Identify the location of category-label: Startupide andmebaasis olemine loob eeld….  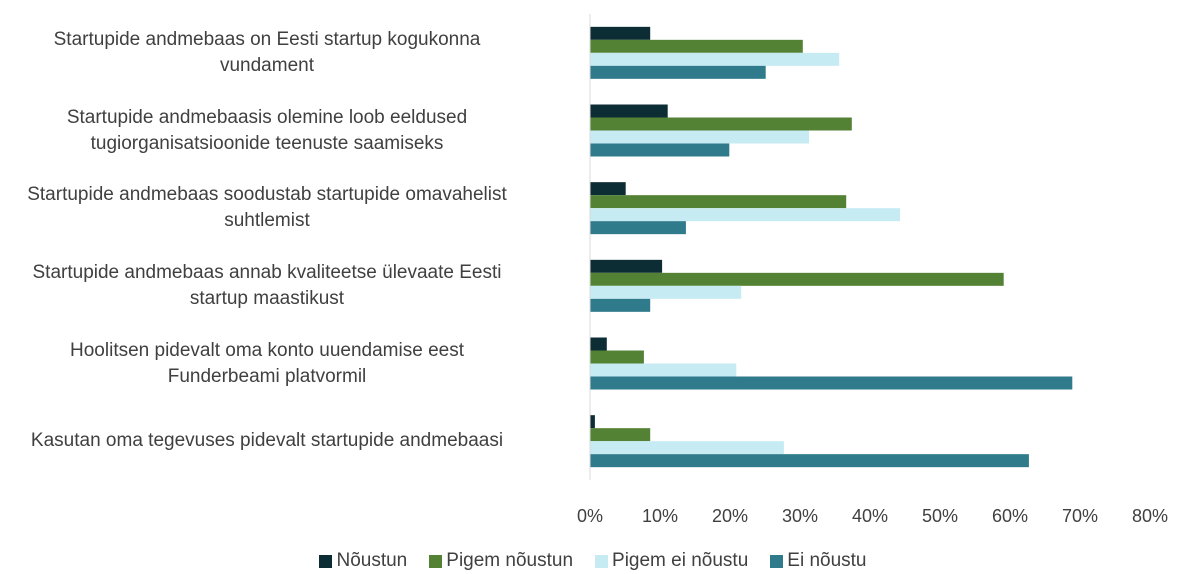
(267, 130).